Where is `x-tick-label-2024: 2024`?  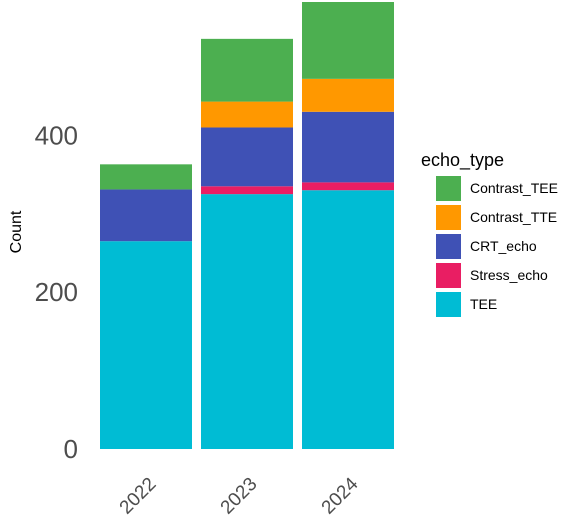
x-tick-label-2024: 2024 is located at coordinates (340, 495).